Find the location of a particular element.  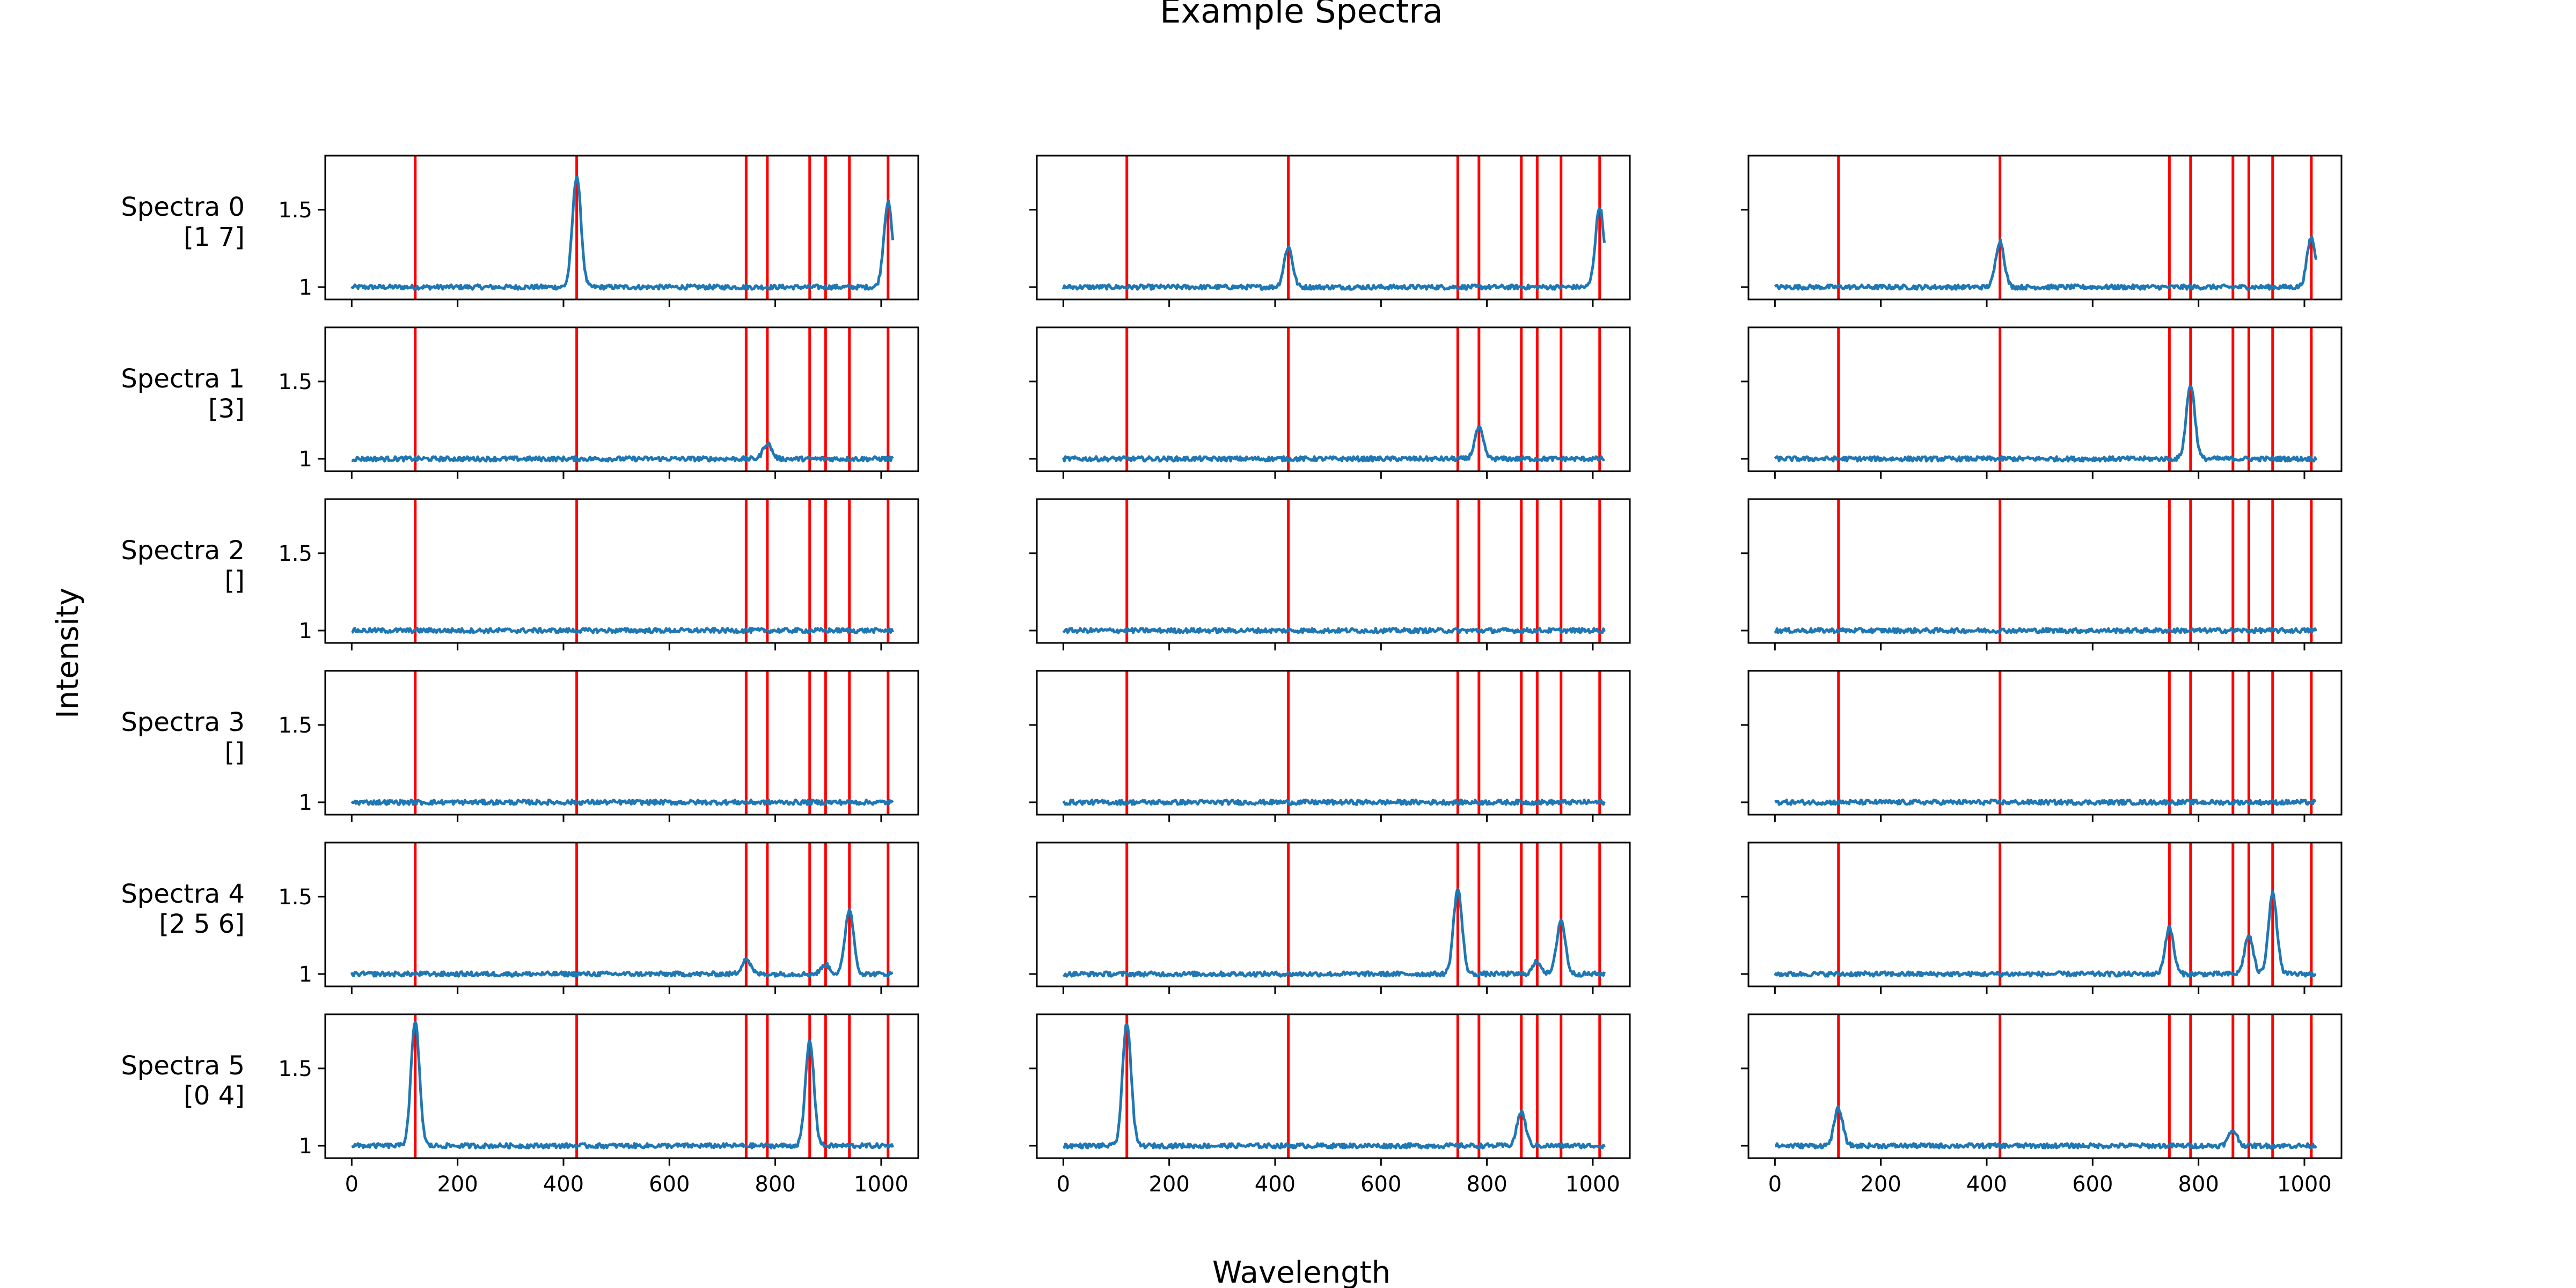

row-class-label: [3] is located at coordinates (226, 409).